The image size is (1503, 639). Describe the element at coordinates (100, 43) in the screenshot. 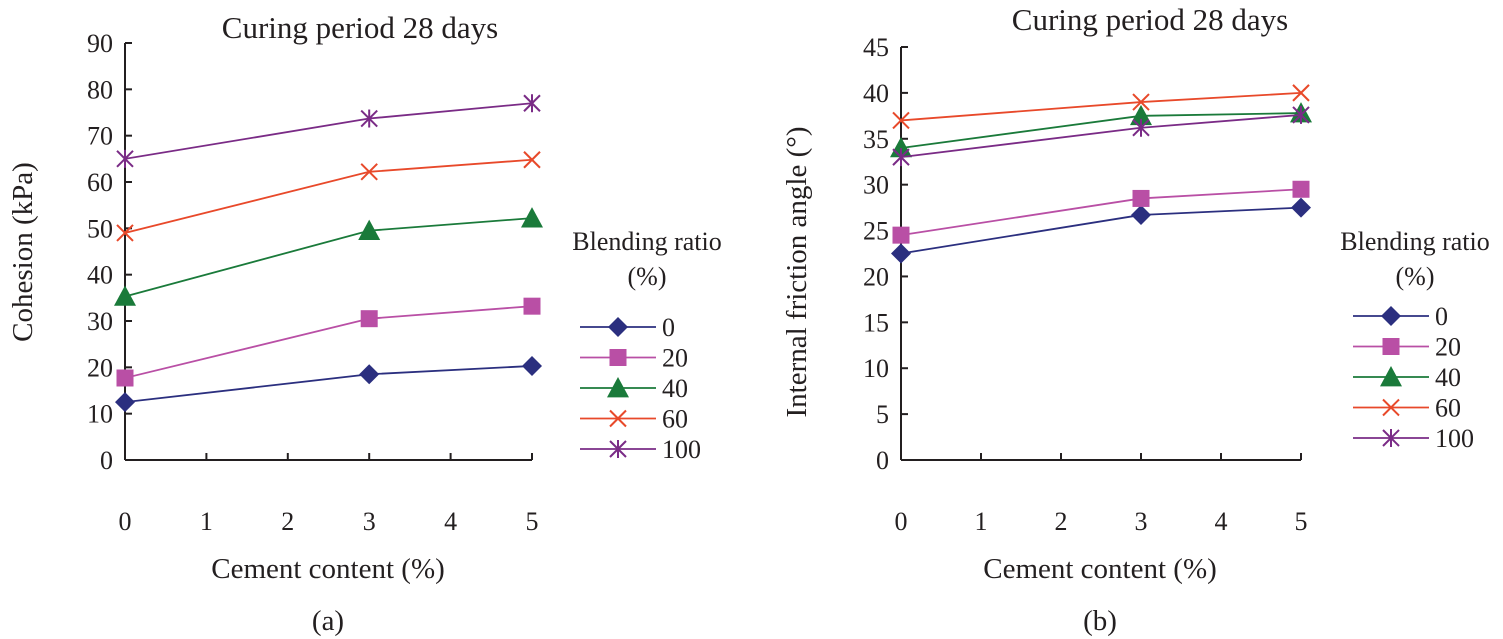

I see `y-tick-label: 90` at that location.